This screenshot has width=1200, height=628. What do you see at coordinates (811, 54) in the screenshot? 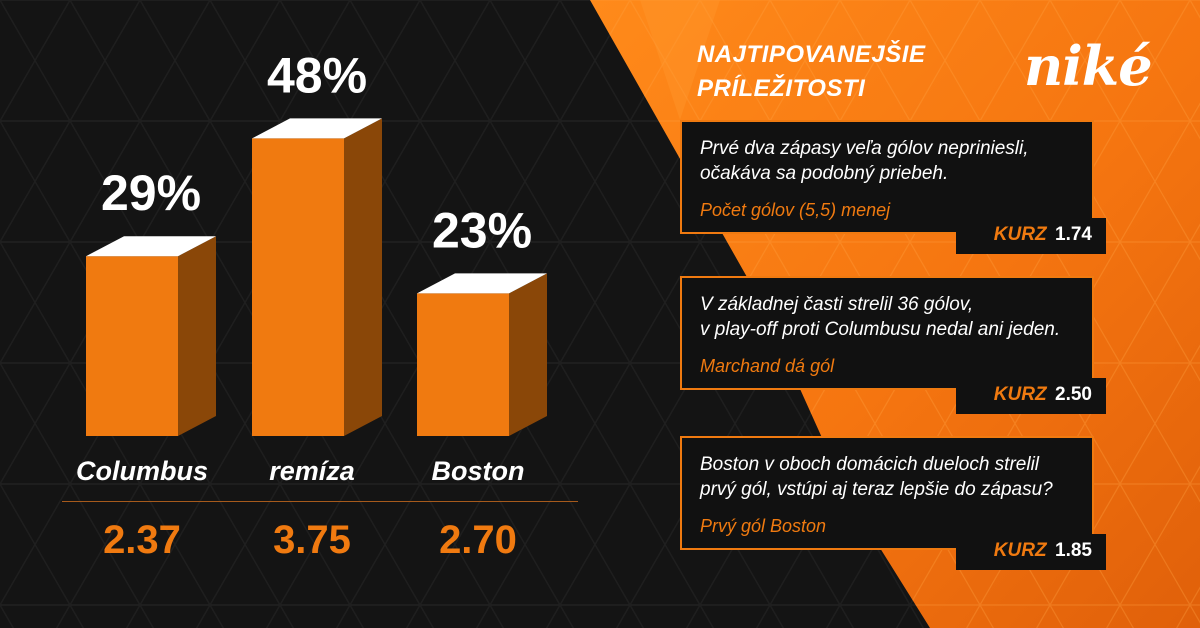
I see `panel-title-line-1: NAJTIPOVANEJŠIE` at bounding box center [811, 54].